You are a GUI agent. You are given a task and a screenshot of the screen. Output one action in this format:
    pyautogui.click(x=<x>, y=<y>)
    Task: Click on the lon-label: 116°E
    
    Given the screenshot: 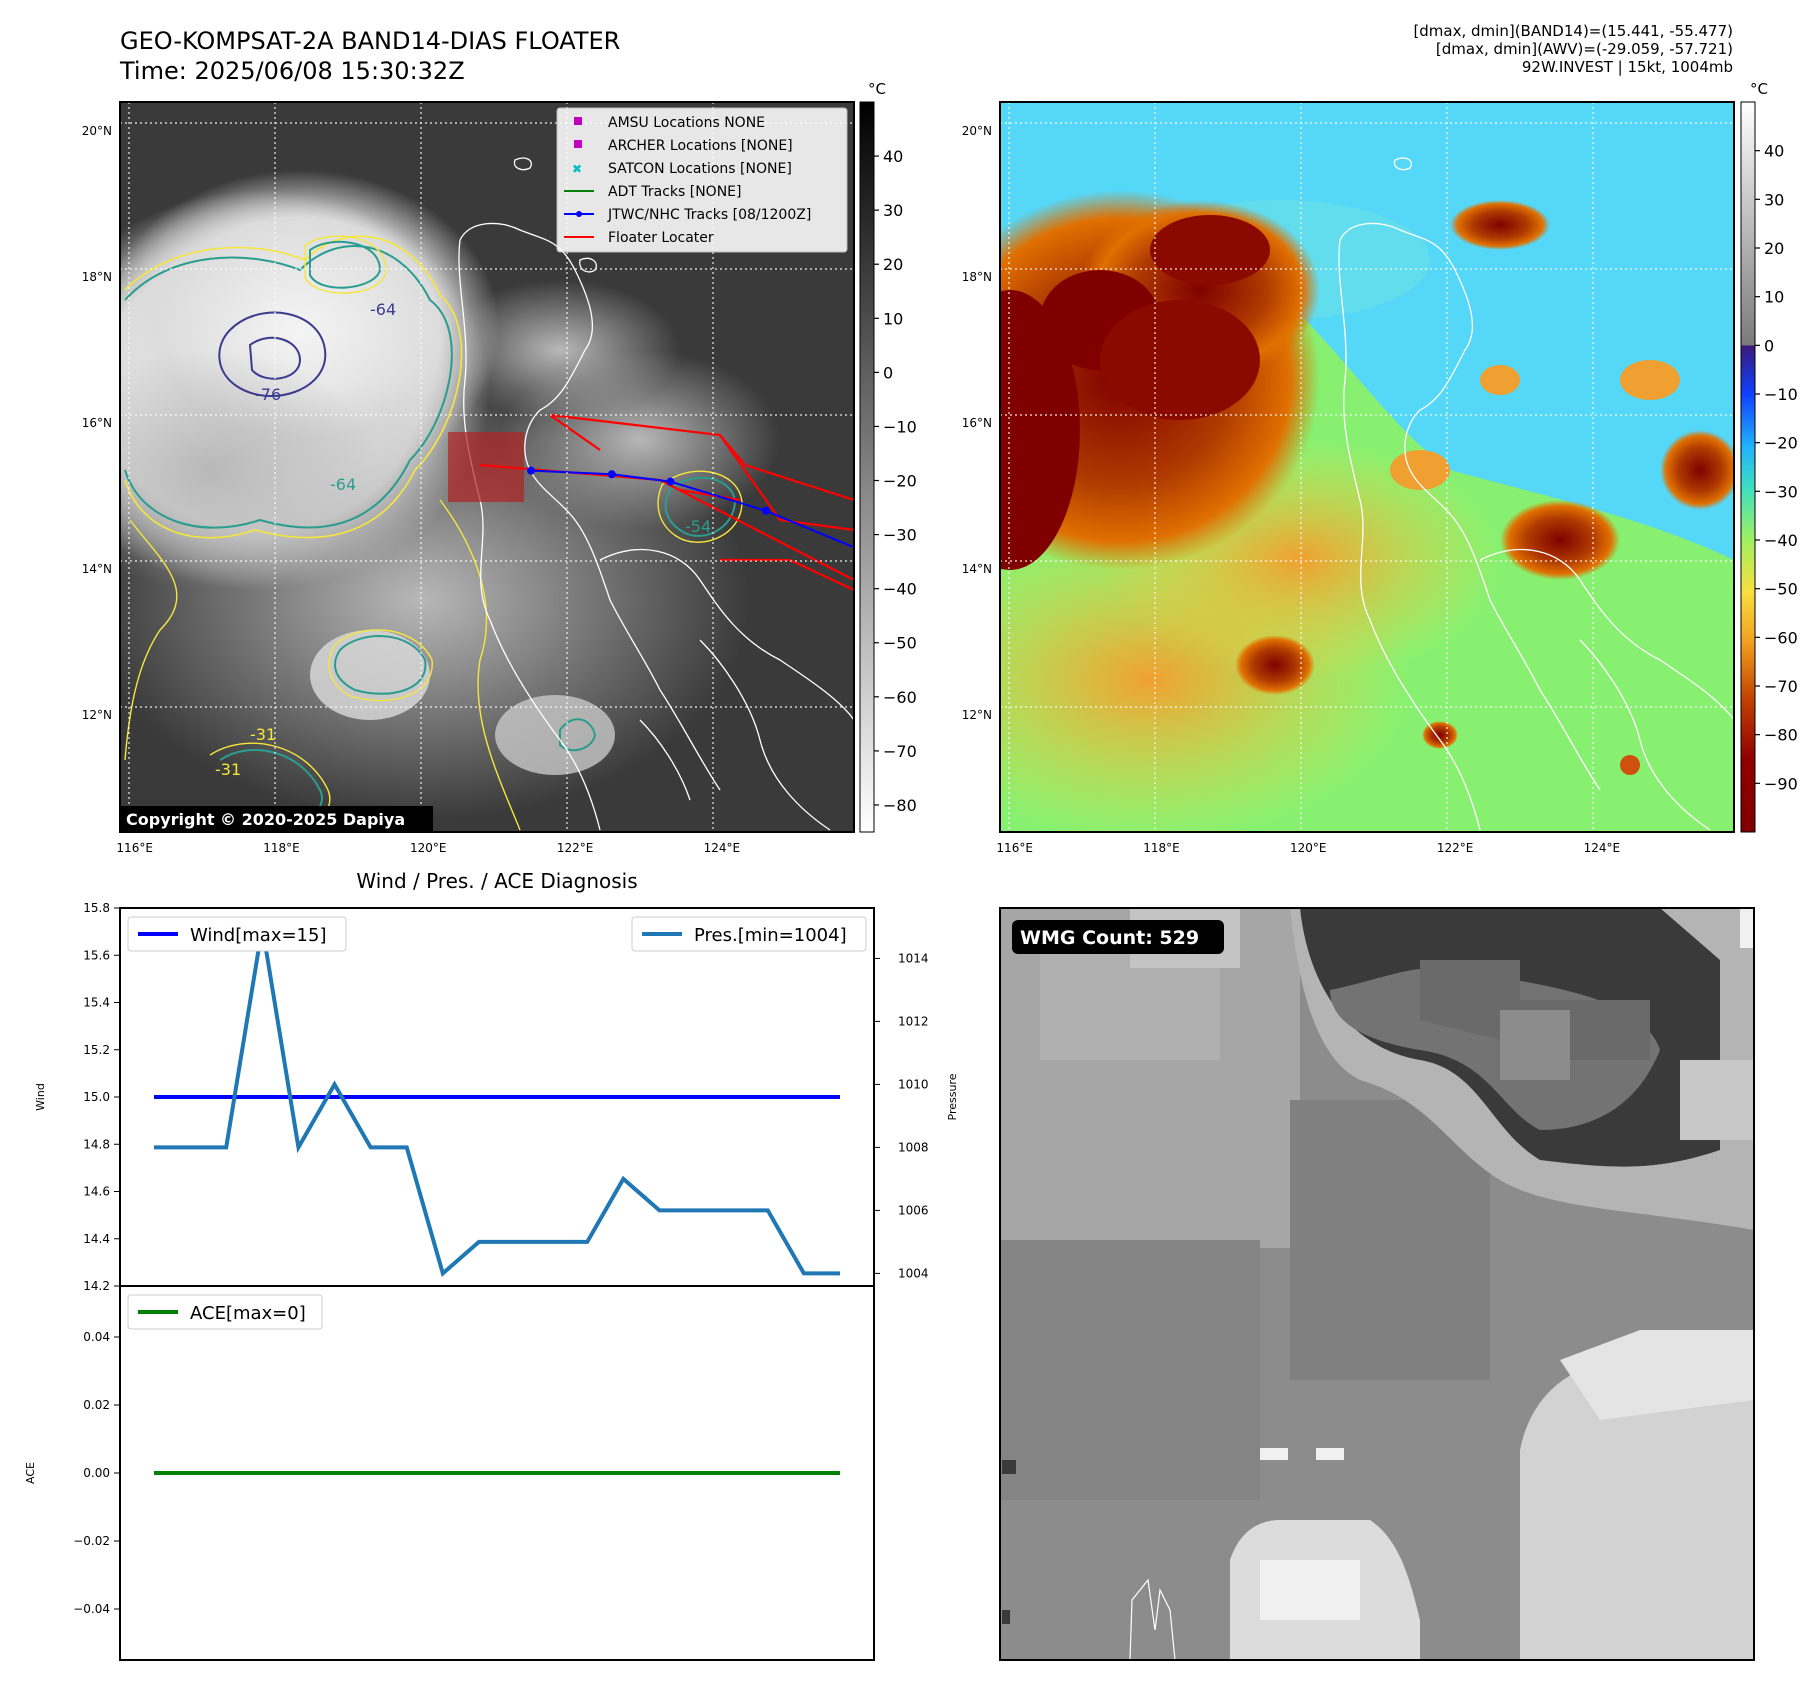 What is the action you would take?
    pyautogui.click(x=1014, y=848)
    